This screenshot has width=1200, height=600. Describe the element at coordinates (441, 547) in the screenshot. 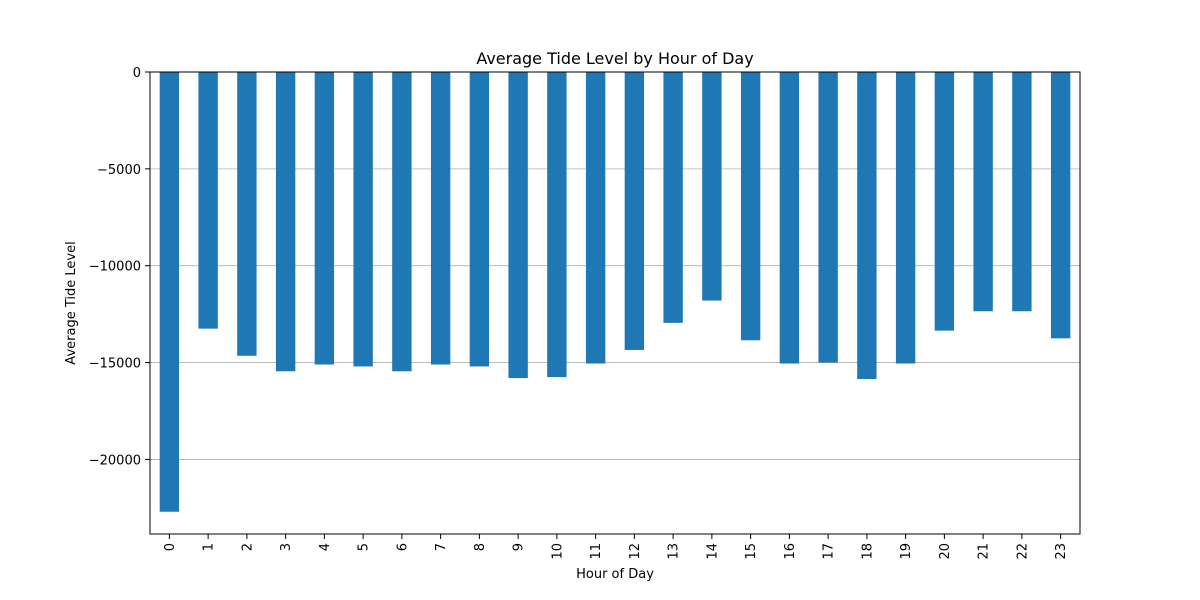

I see `x-tick-label: 7` at that location.